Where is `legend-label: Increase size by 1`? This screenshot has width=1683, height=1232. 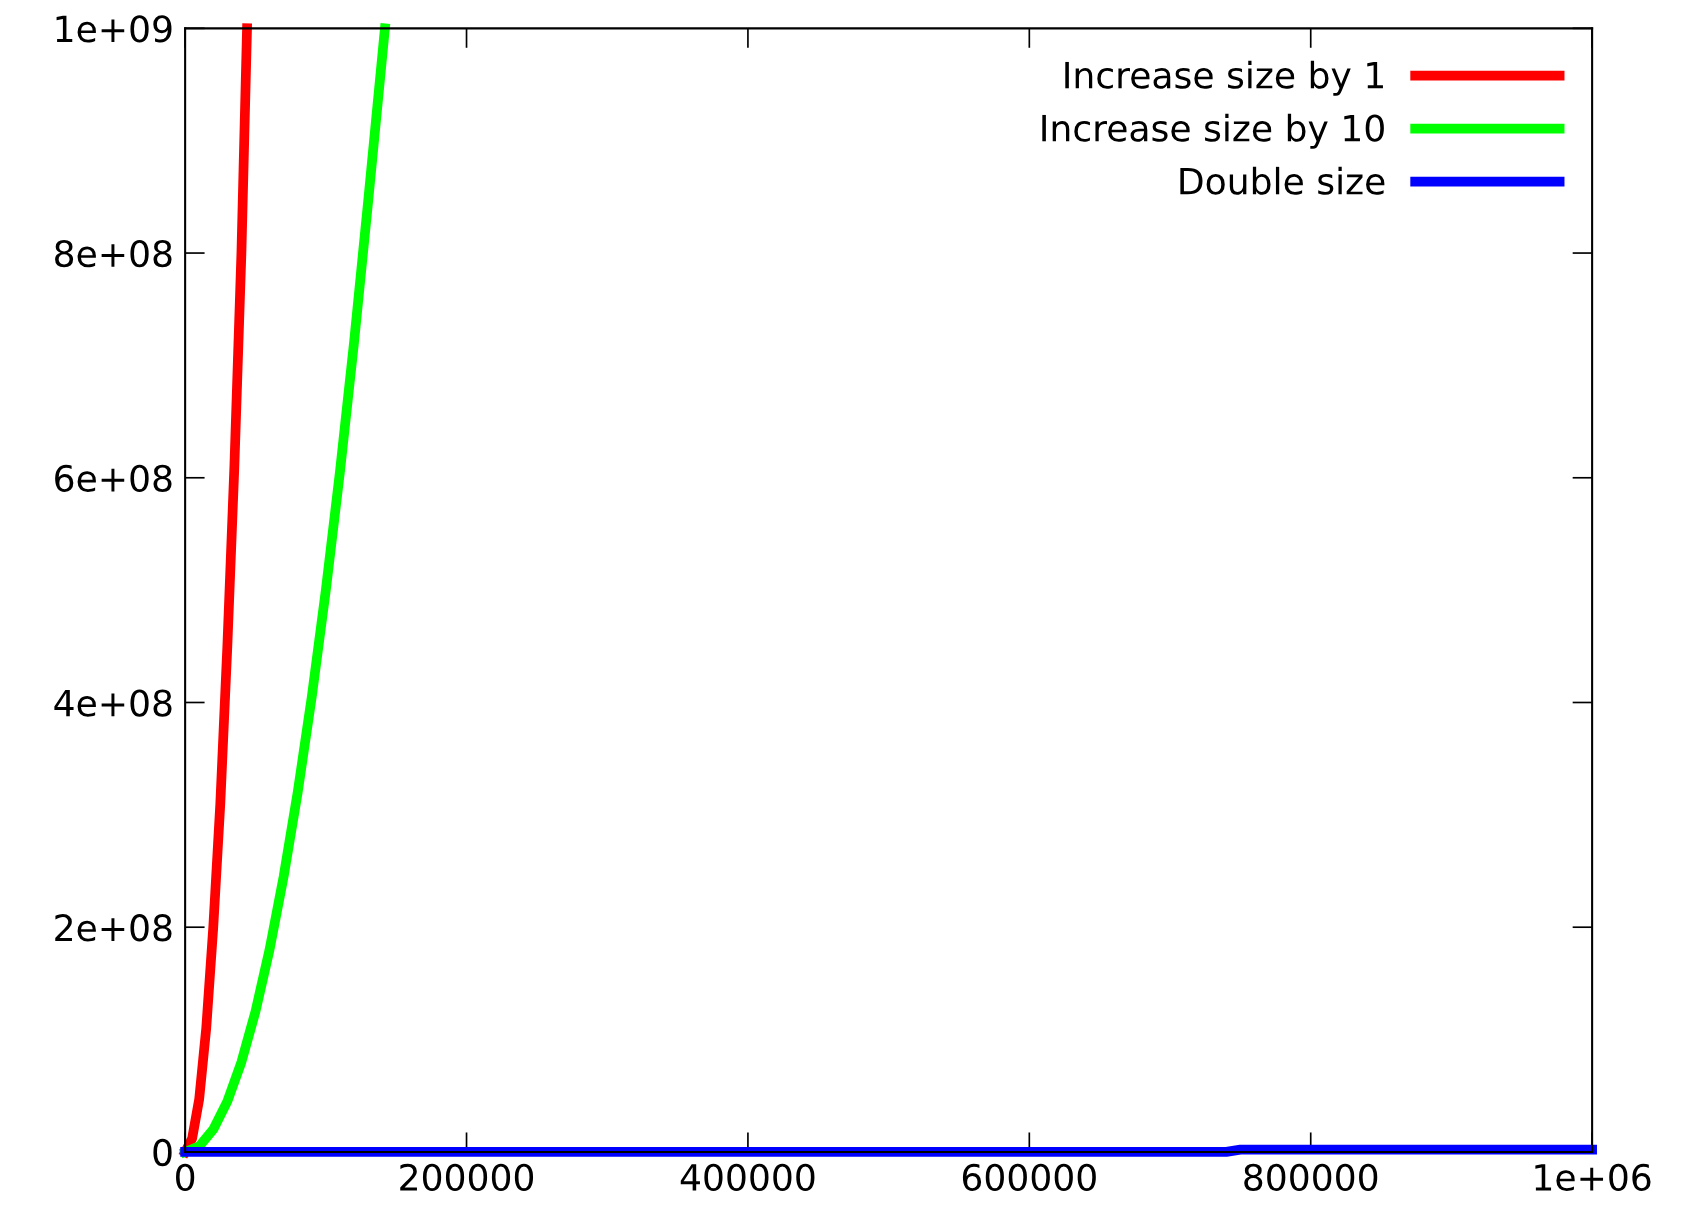 legend-label: Increase size by 1 is located at coordinates (1224, 78).